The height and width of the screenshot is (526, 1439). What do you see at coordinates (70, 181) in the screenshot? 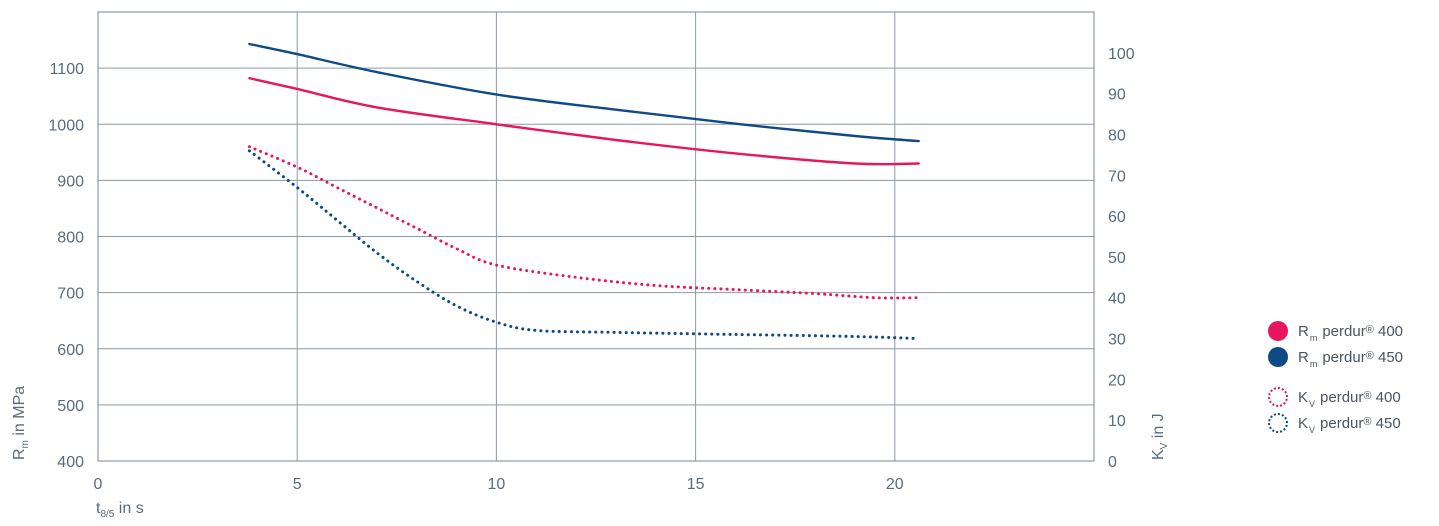
I see `y-left-tick-label: 900` at bounding box center [70, 181].